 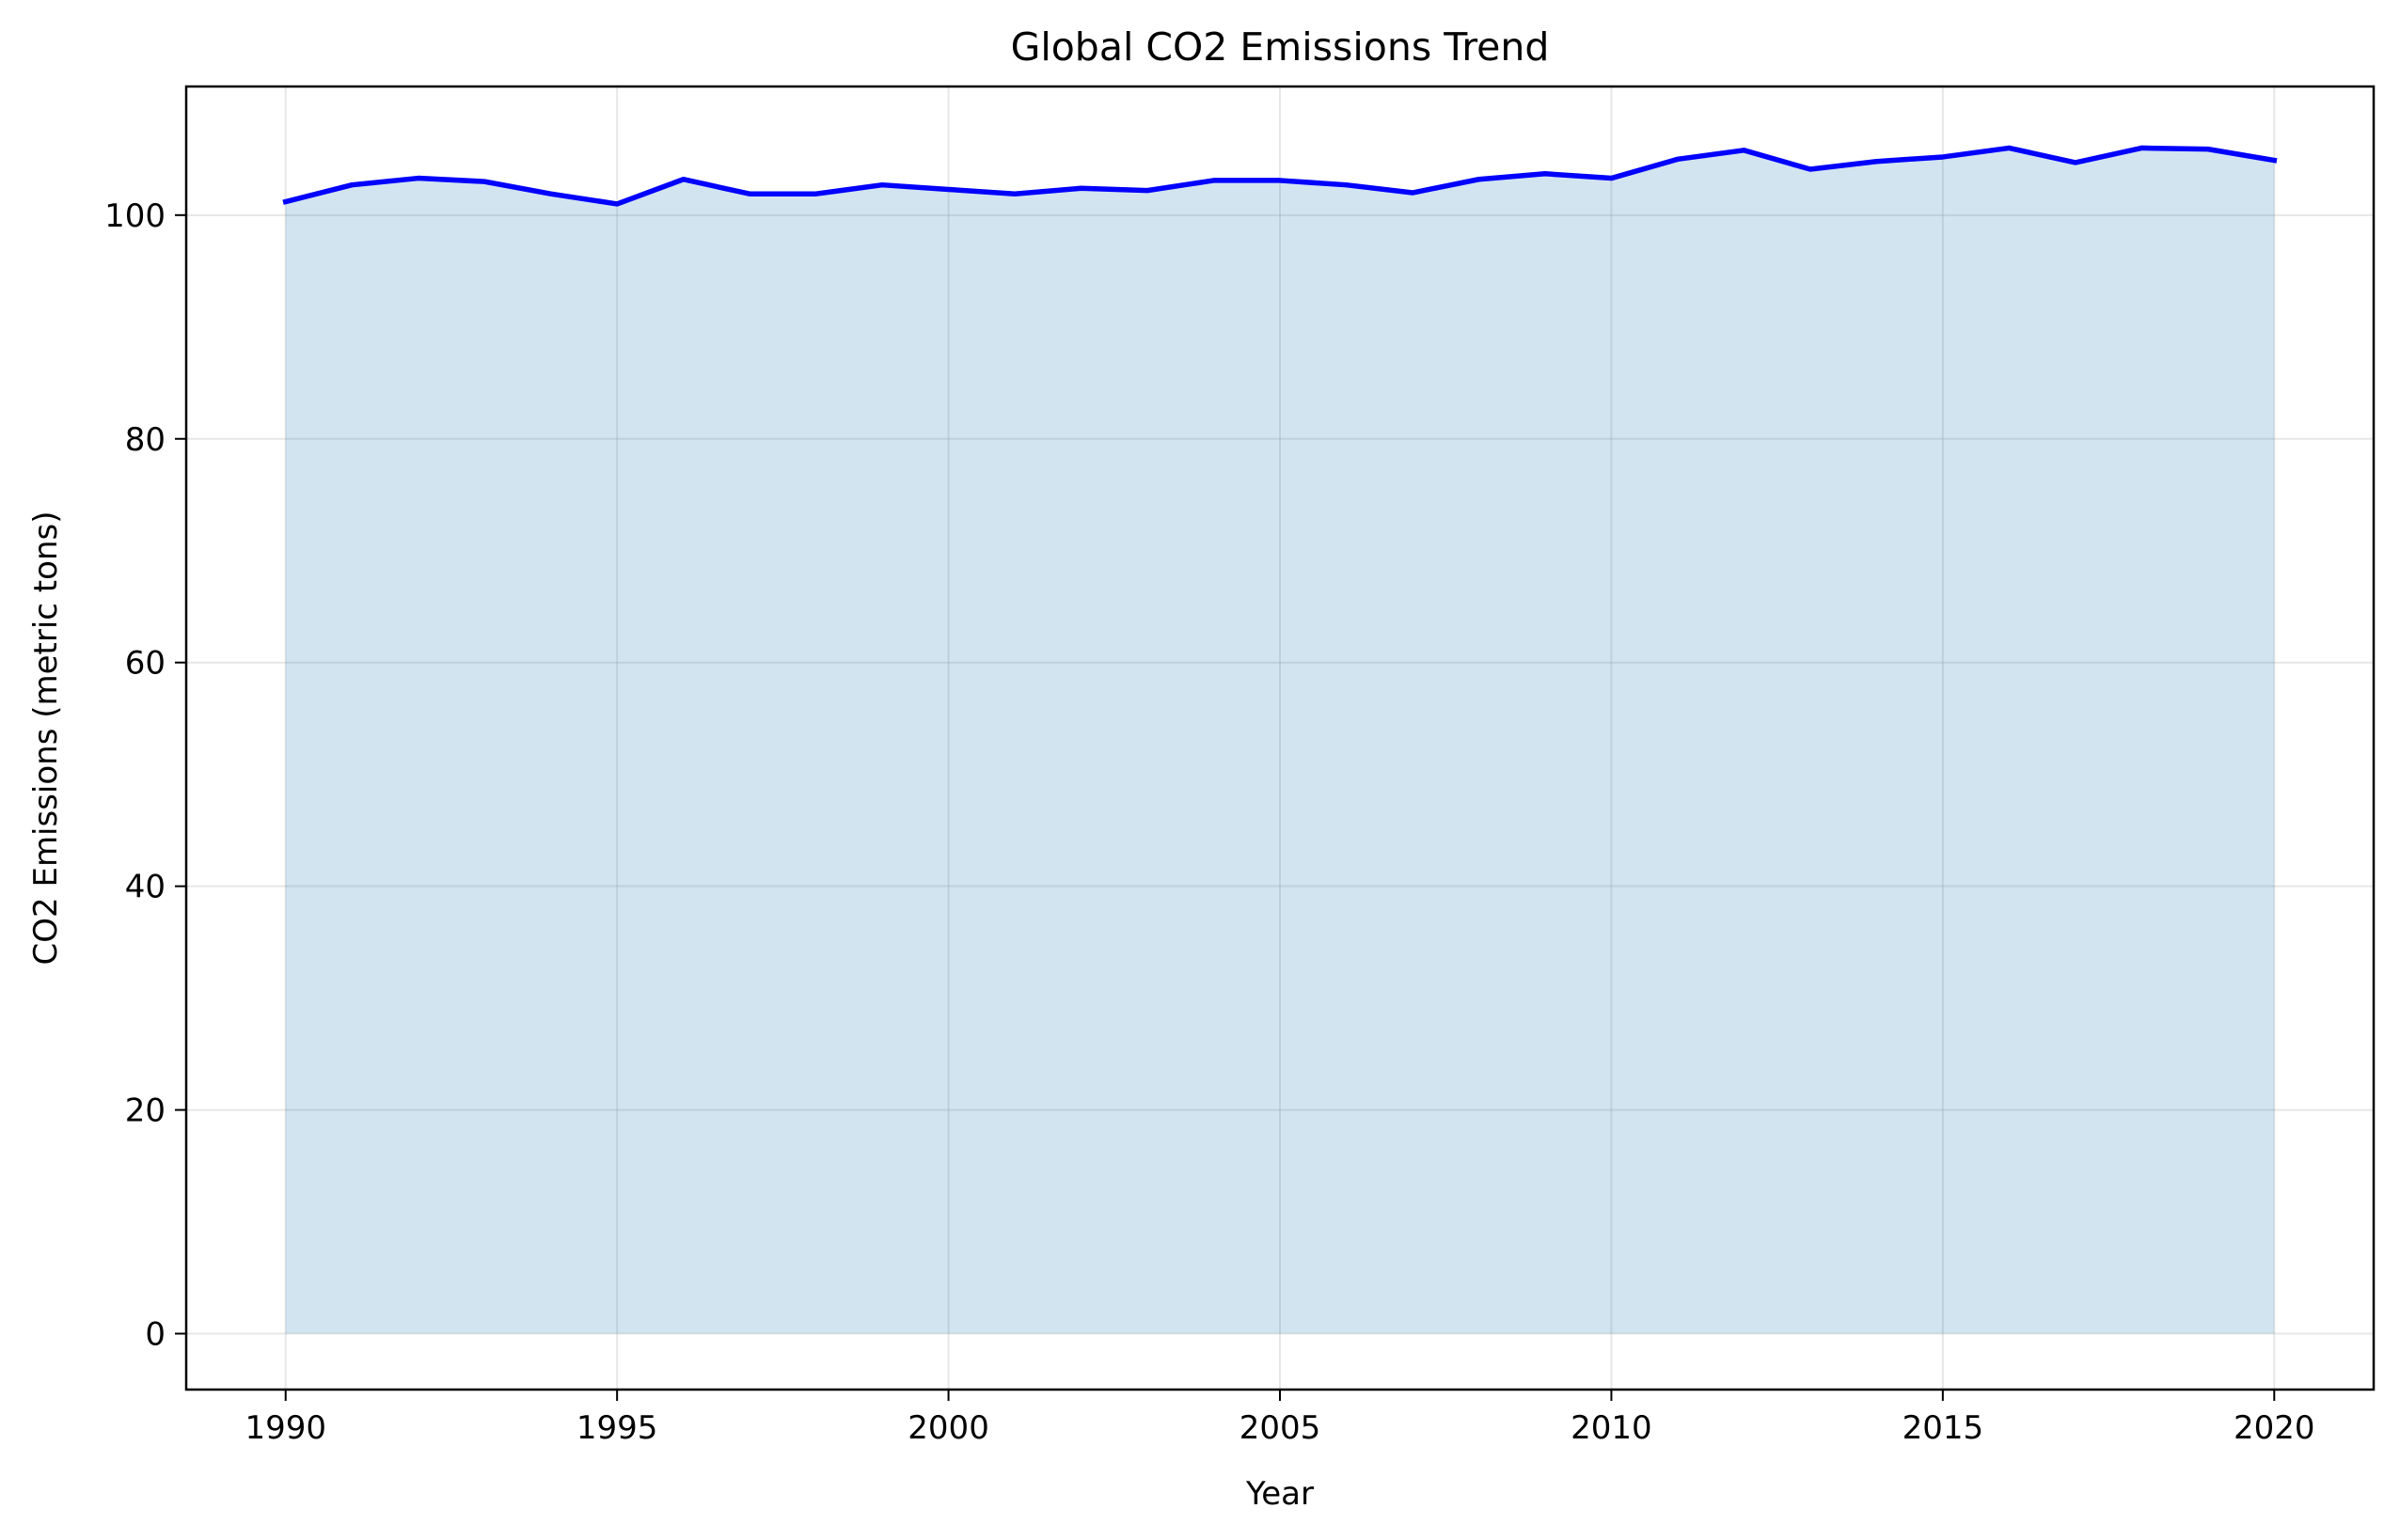 I want to click on y-tick-label: 20, so click(x=145, y=1111).